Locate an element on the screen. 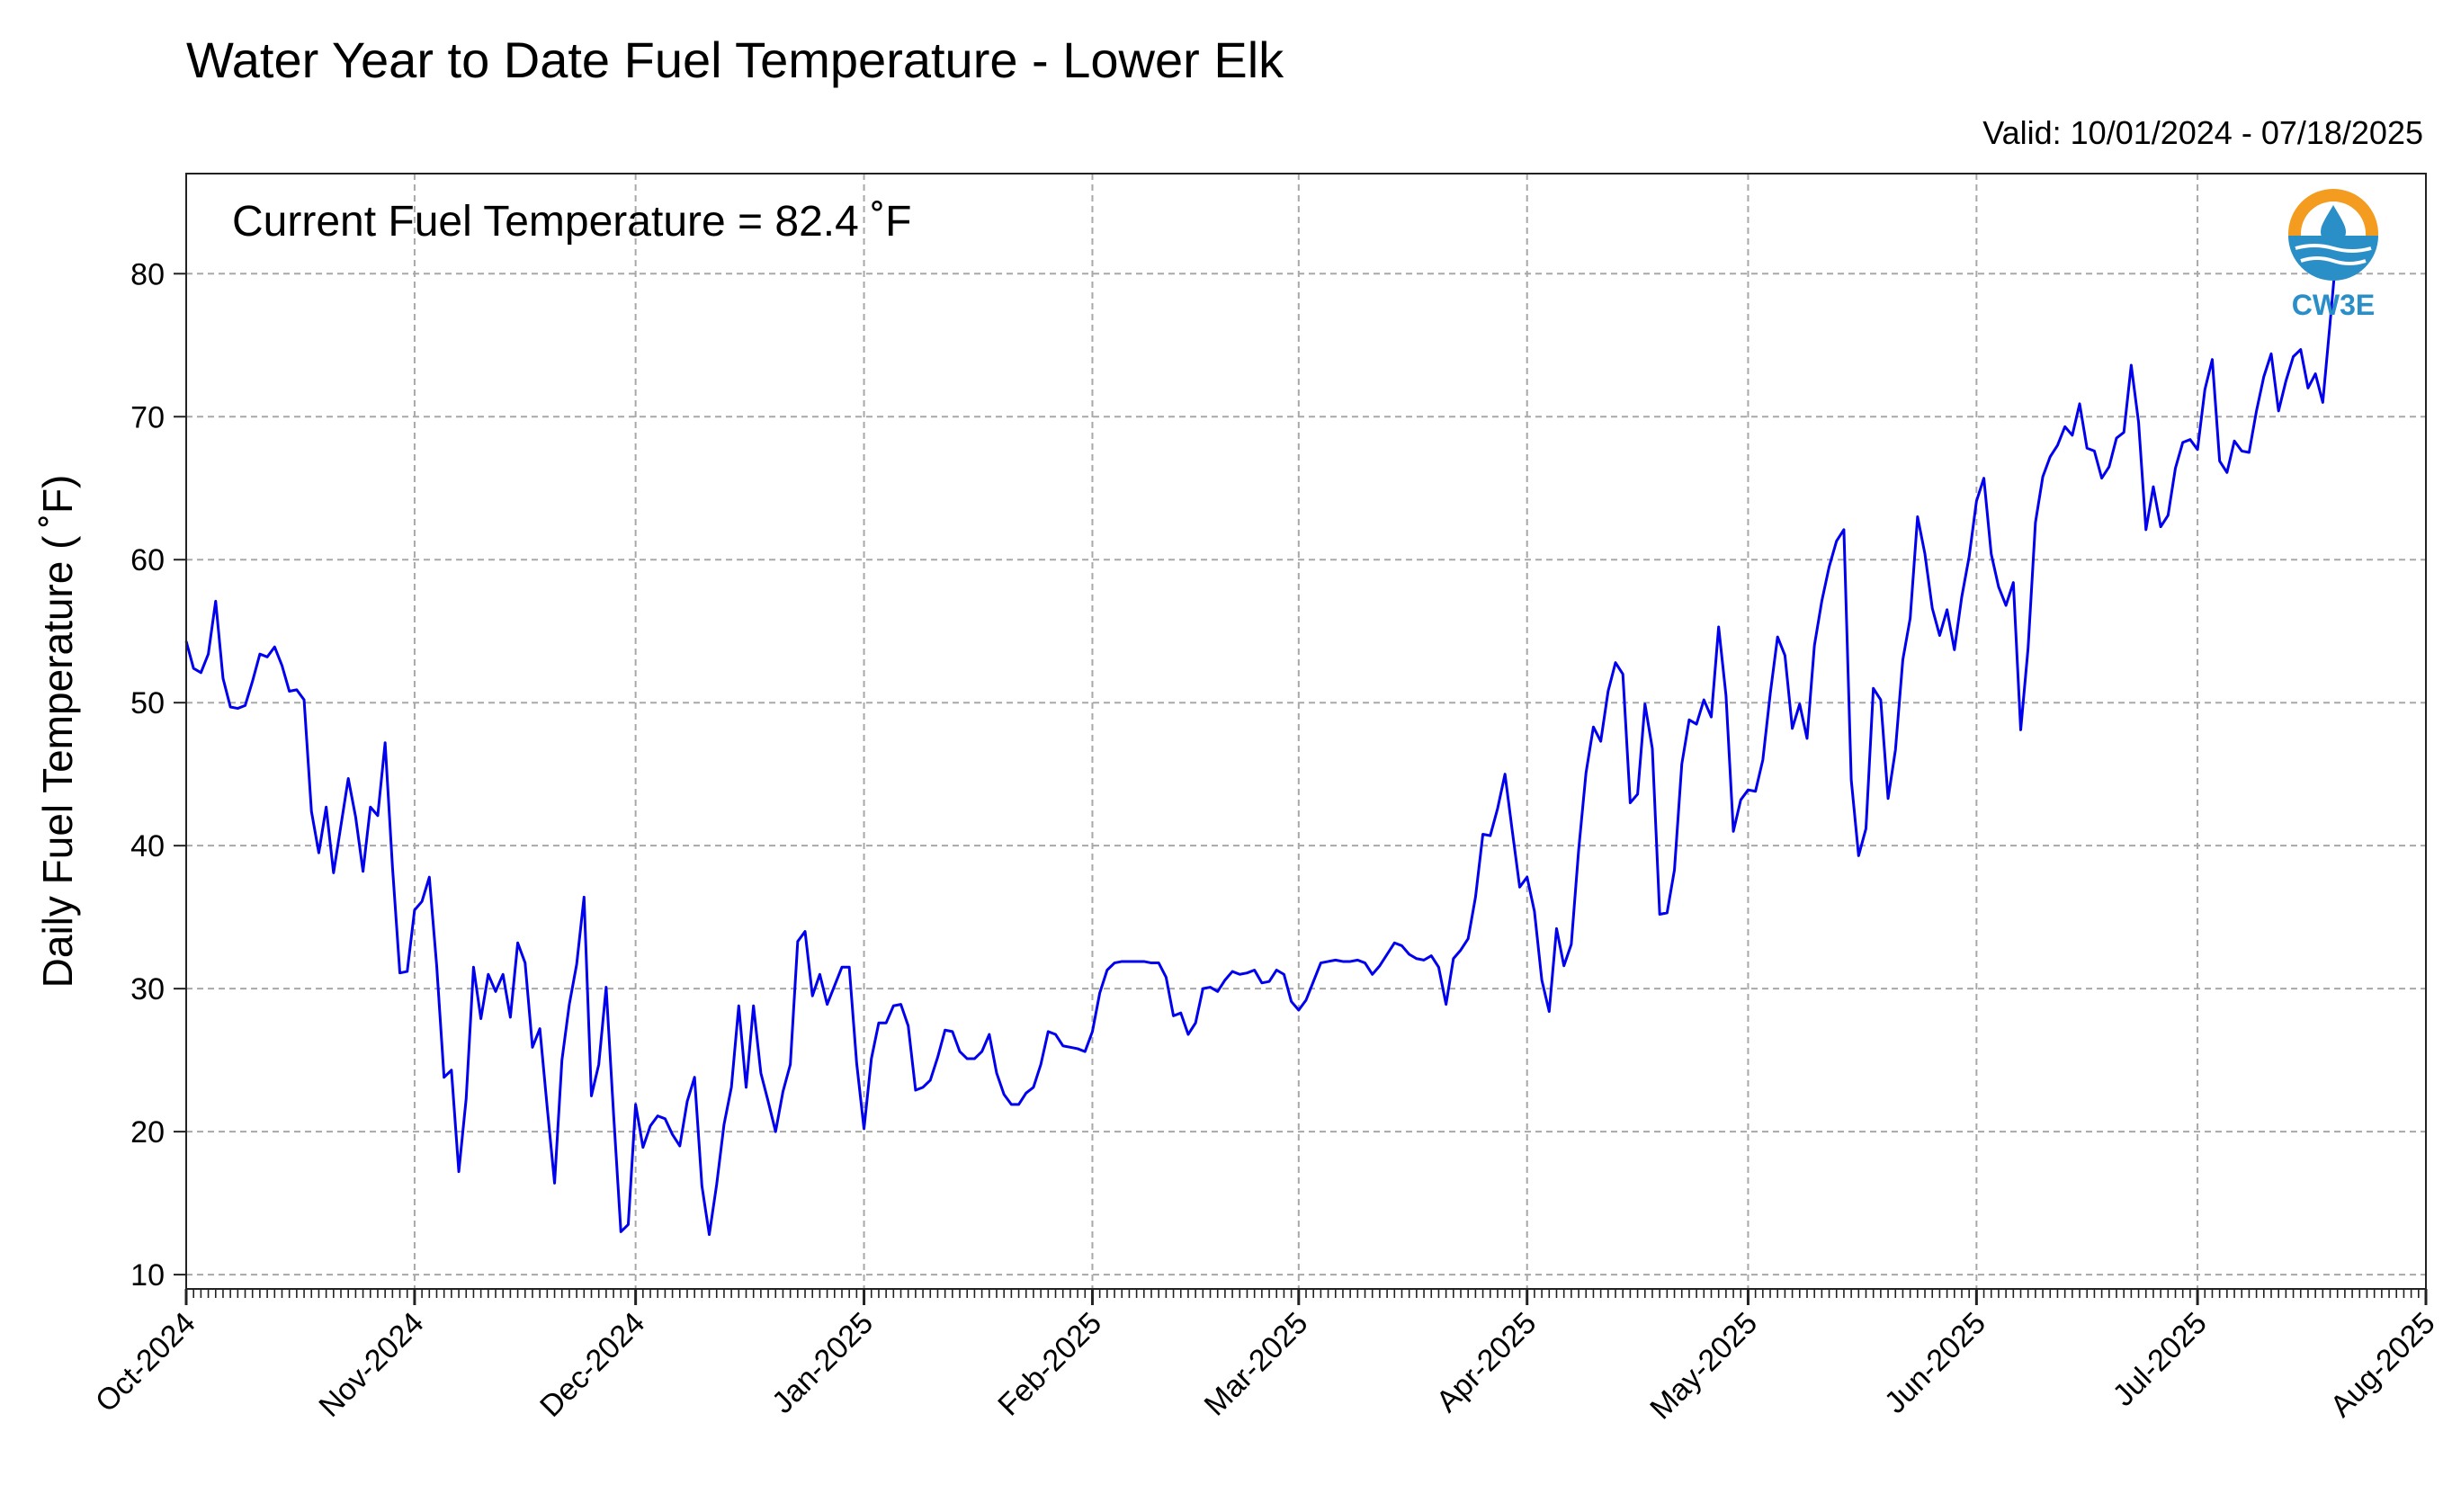  x-tick-label: Feb-2025 is located at coordinates (1049, 1364).